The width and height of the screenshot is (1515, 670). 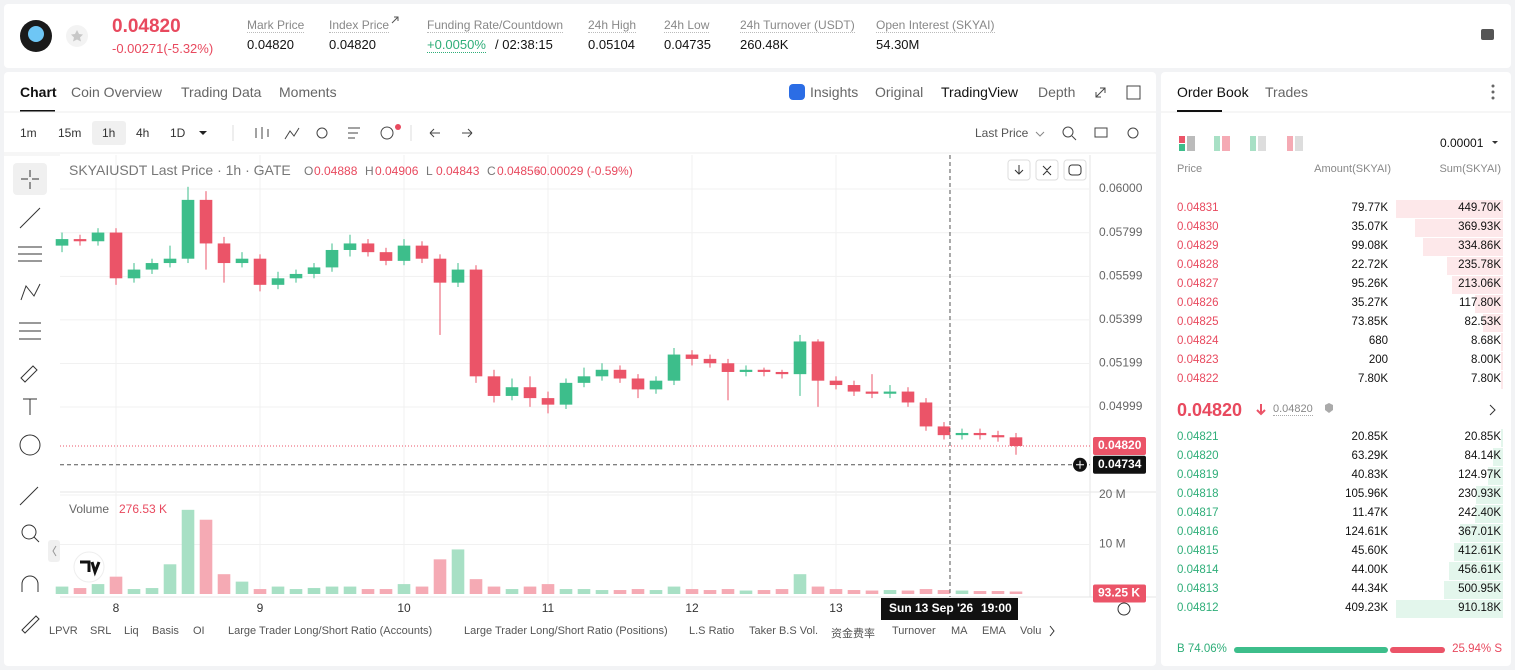 I want to click on indicator-tab: Taker B.S Vol., so click(x=784, y=631).